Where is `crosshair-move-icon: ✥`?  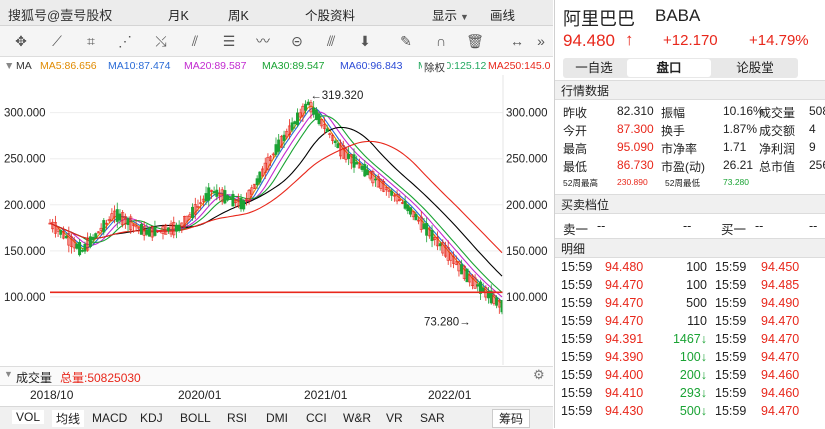
crosshair-move-icon: ✥ is located at coordinates (21, 41).